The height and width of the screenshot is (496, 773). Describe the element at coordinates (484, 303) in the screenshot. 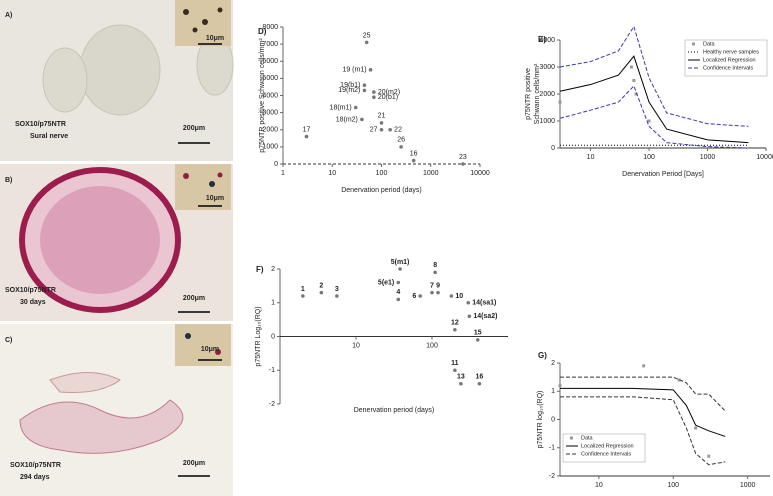

I see `point-label: 14(sa1)` at that location.